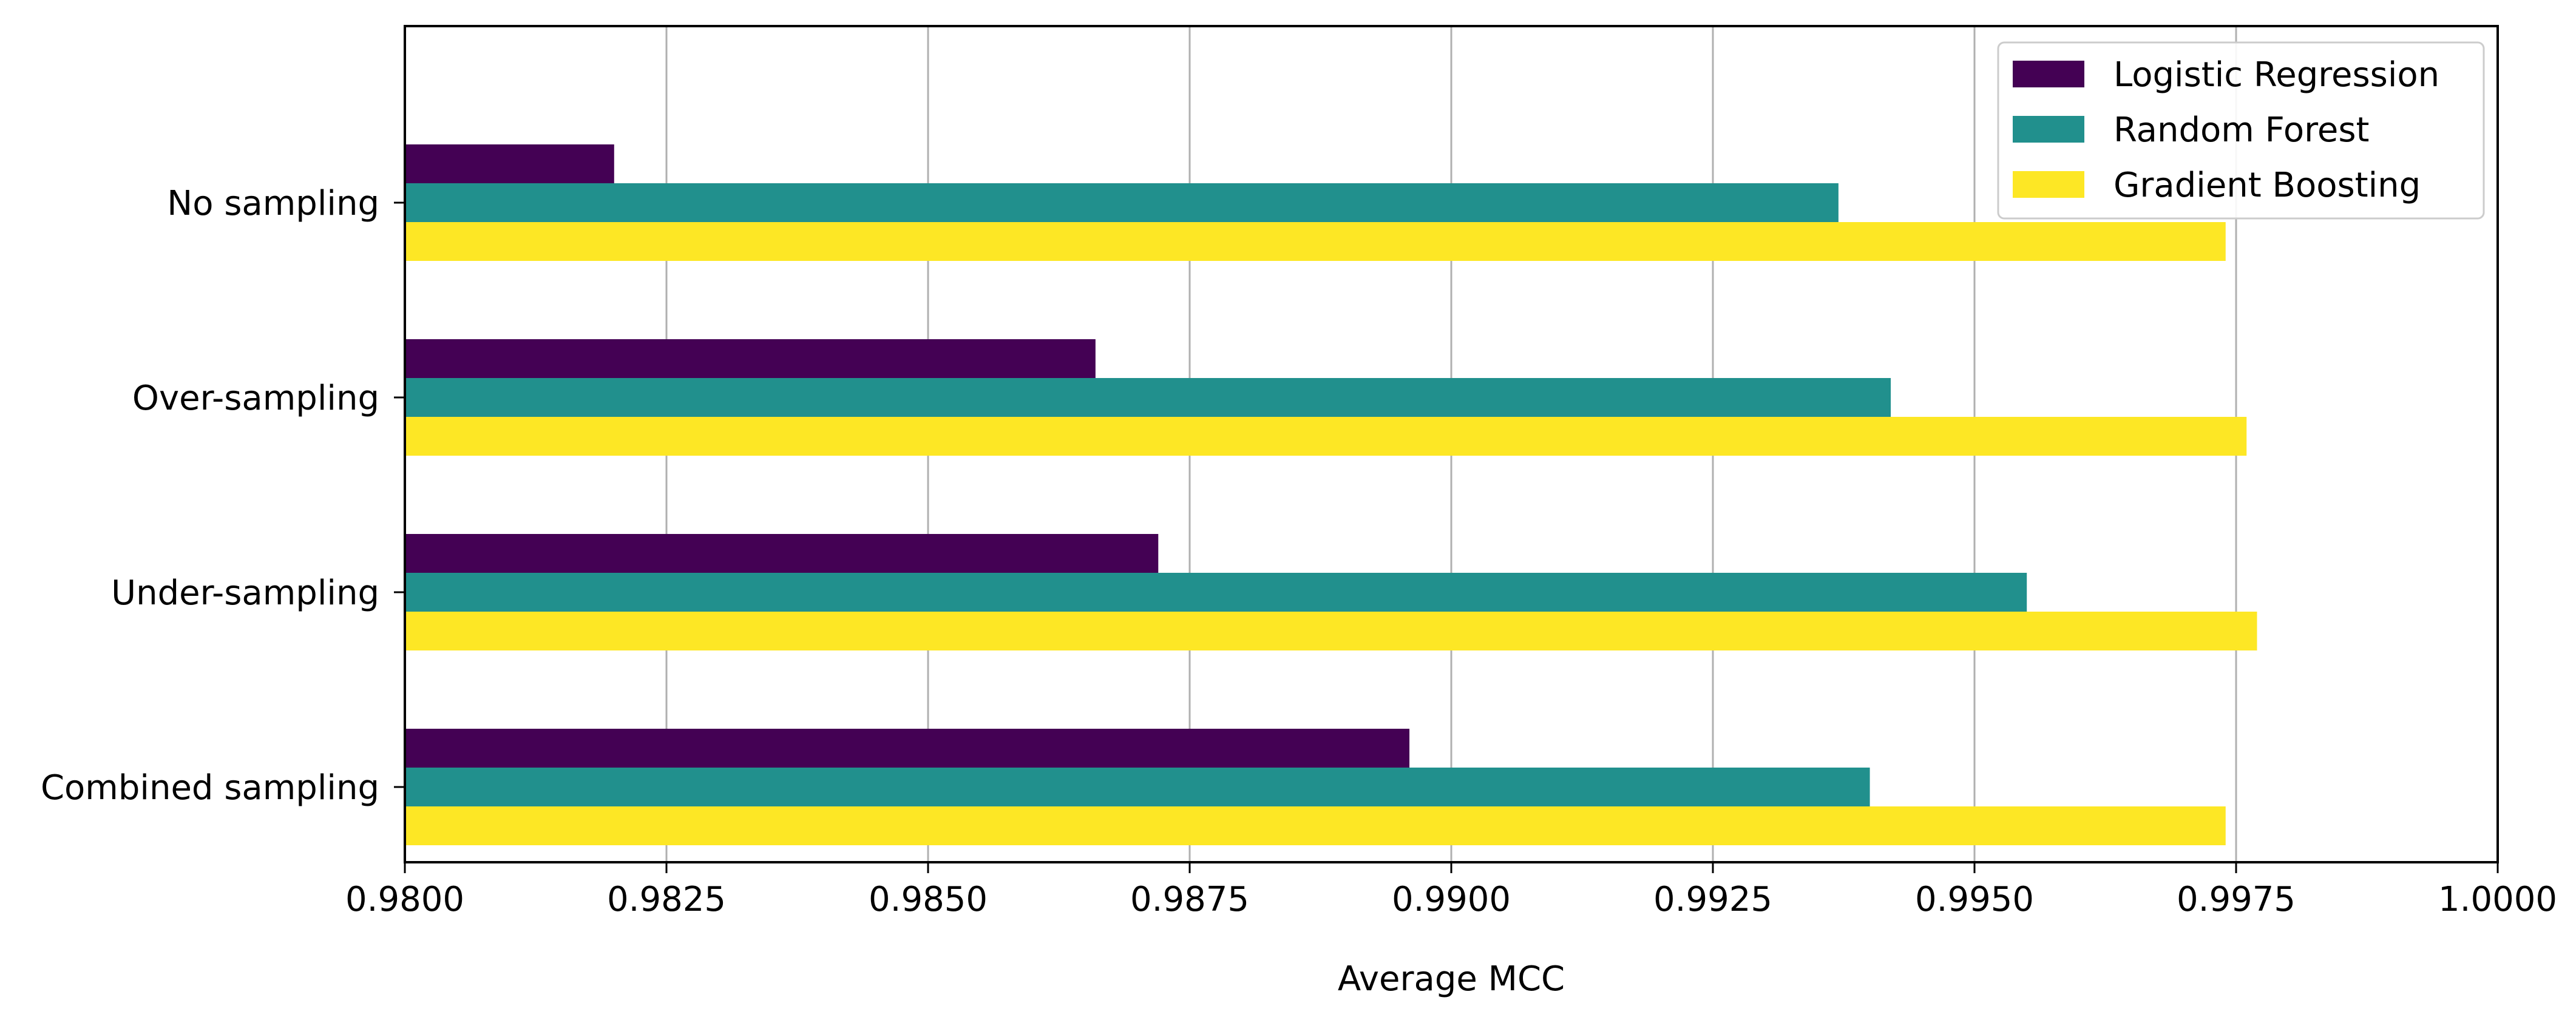  I want to click on x-tick-label: 0.9925, so click(1712, 899).